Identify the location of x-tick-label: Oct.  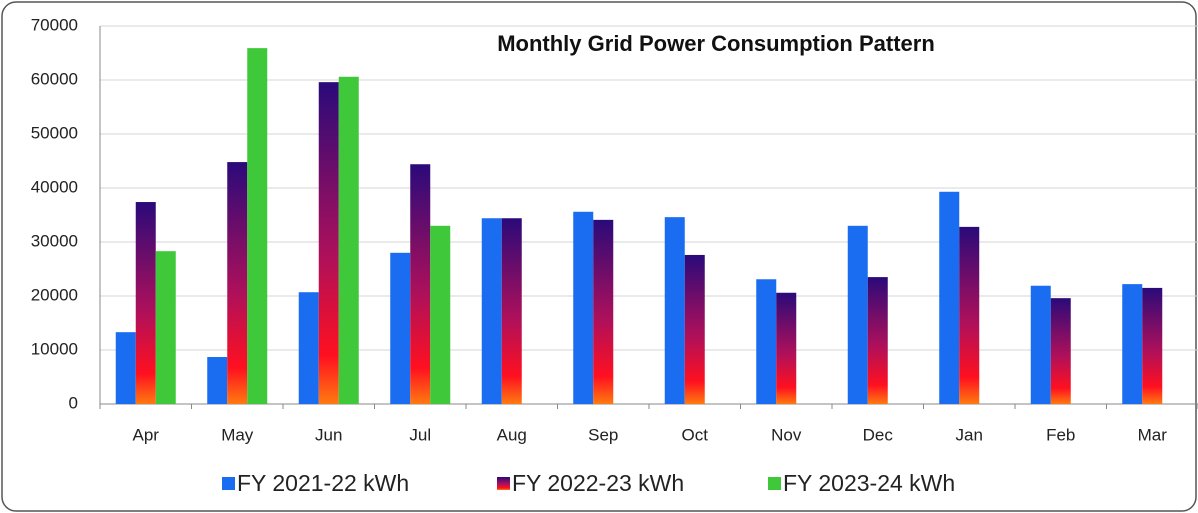
(695, 434).